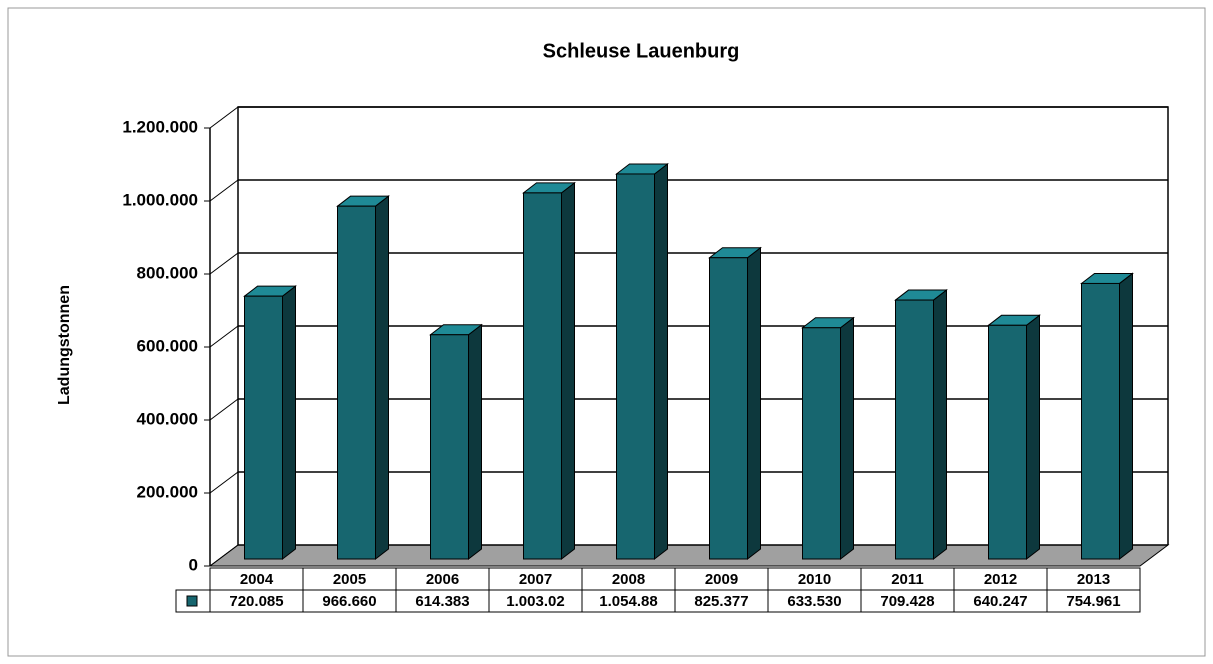 The width and height of the screenshot is (1213, 664). I want to click on x-tick-label: 2006, so click(442, 579).